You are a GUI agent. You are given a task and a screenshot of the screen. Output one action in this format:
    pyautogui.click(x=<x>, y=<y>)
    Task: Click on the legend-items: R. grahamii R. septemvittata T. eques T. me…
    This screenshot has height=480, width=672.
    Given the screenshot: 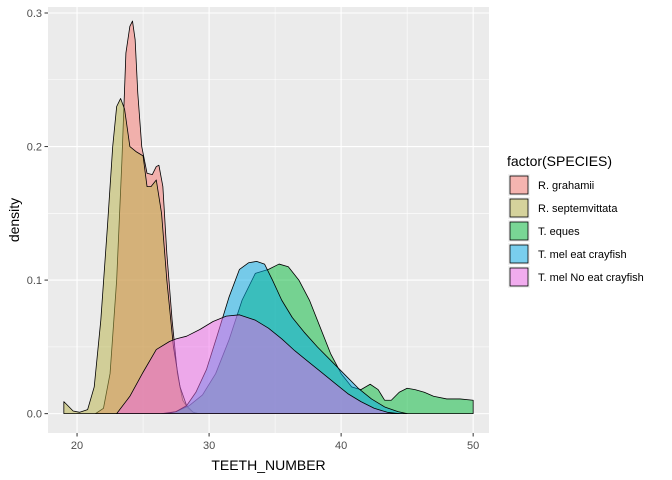 What is the action you would take?
    pyautogui.click(x=576, y=231)
    